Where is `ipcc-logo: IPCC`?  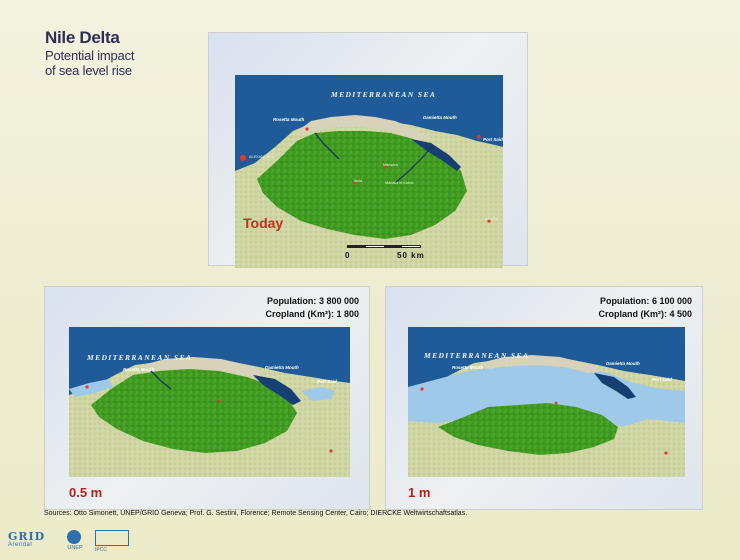 ipcc-logo: IPCC is located at coordinates (115, 541).